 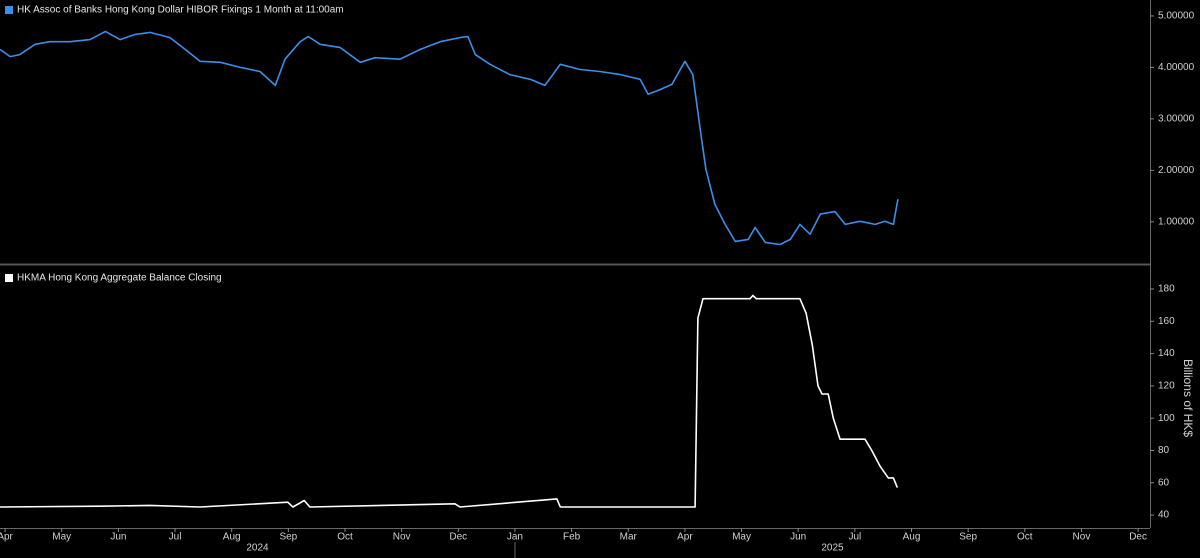 What do you see at coordinates (572, 537) in the screenshot?
I see `x-tick-label: Feb` at bounding box center [572, 537].